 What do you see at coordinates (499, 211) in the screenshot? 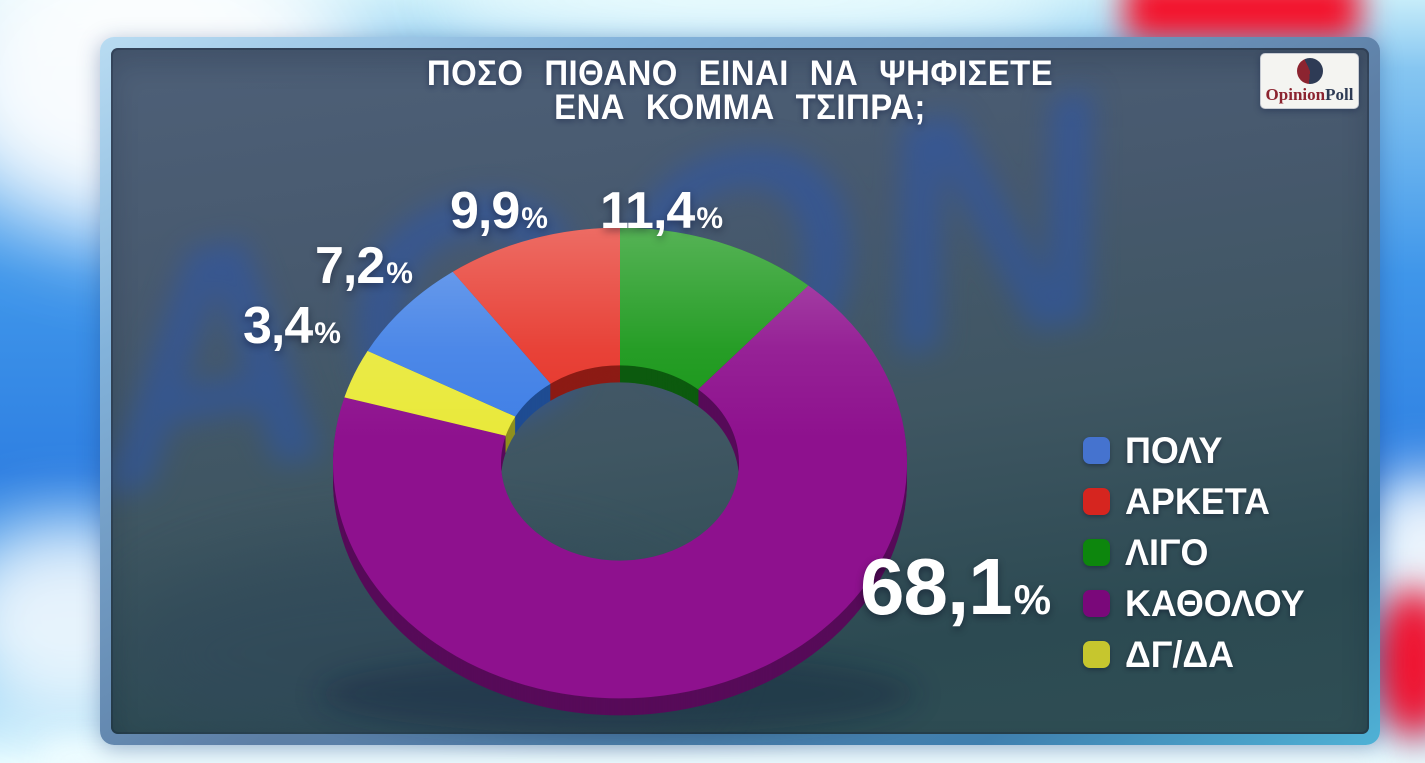
I see `slice-value-arketa: 9,9%` at bounding box center [499, 211].